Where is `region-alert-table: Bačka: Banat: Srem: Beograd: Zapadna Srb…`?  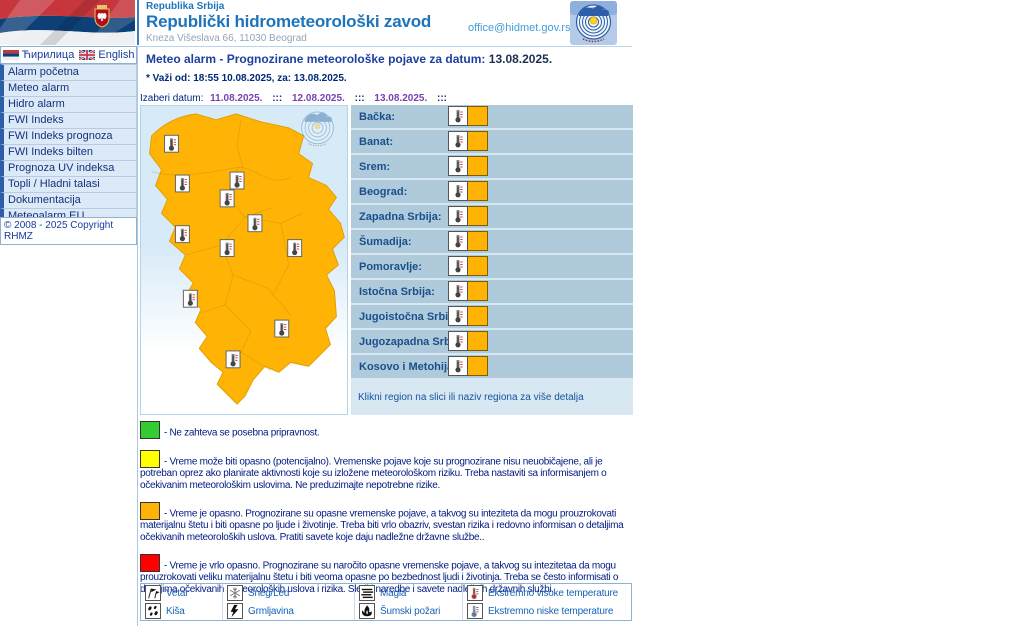
region-alert-table: Bačka: Banat: Srem: Beograd: Zapadna Srb… is located at coordinates (492, 260).